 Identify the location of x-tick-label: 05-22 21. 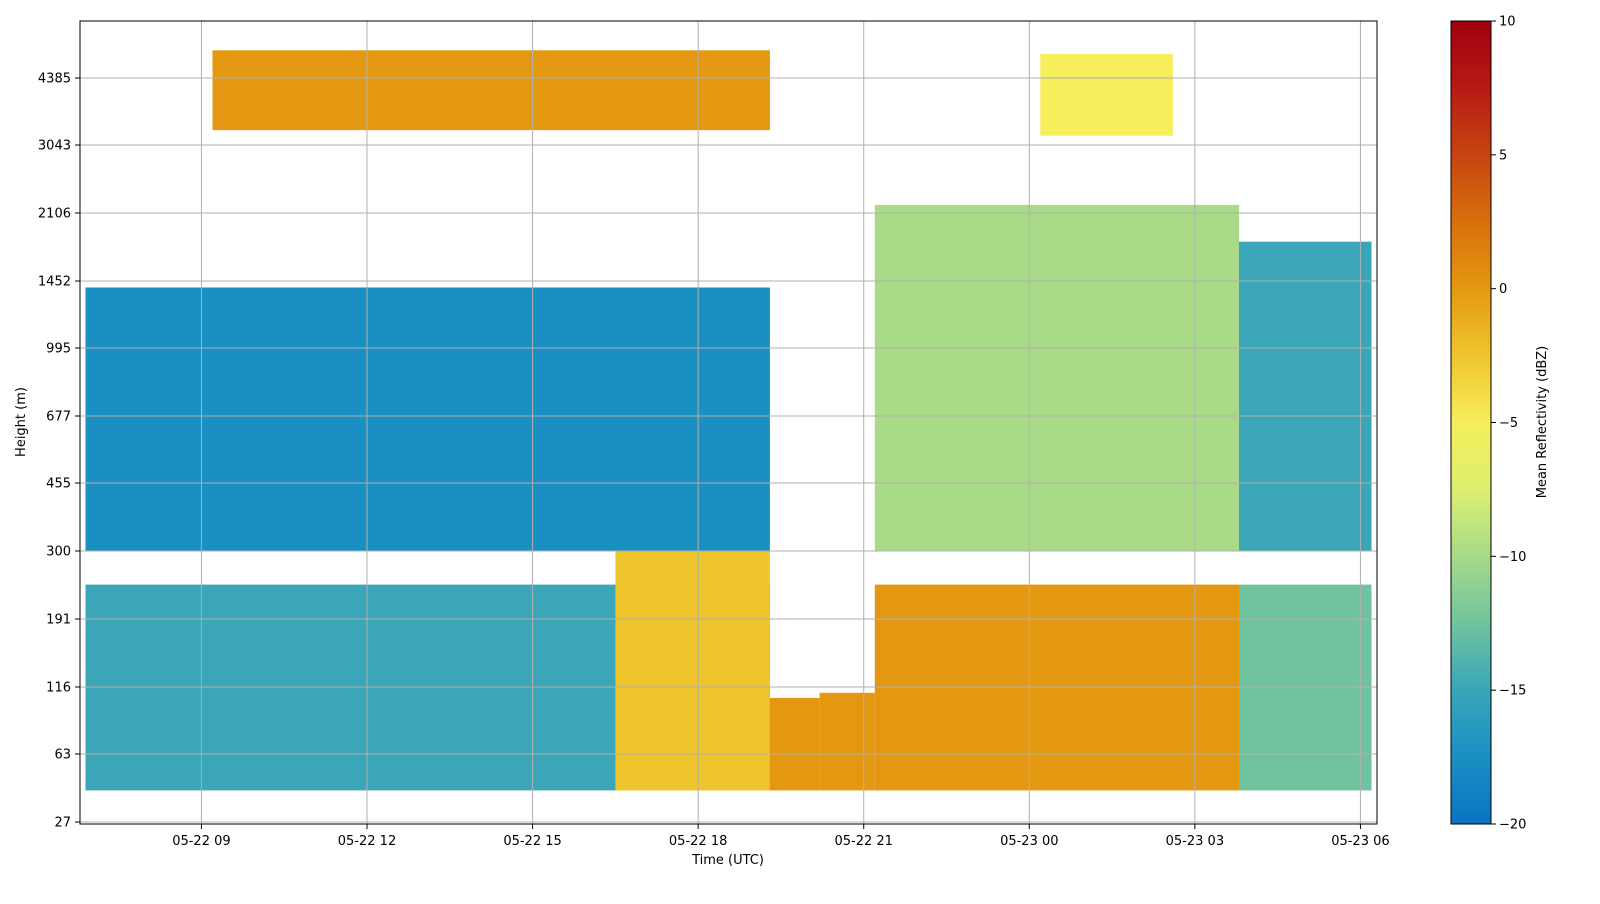
(863, 841).